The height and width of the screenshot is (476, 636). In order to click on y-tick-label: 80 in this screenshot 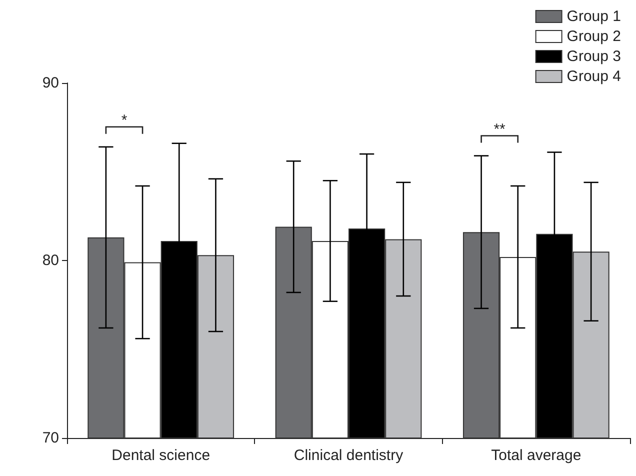, I will do `click(50, 260)`.